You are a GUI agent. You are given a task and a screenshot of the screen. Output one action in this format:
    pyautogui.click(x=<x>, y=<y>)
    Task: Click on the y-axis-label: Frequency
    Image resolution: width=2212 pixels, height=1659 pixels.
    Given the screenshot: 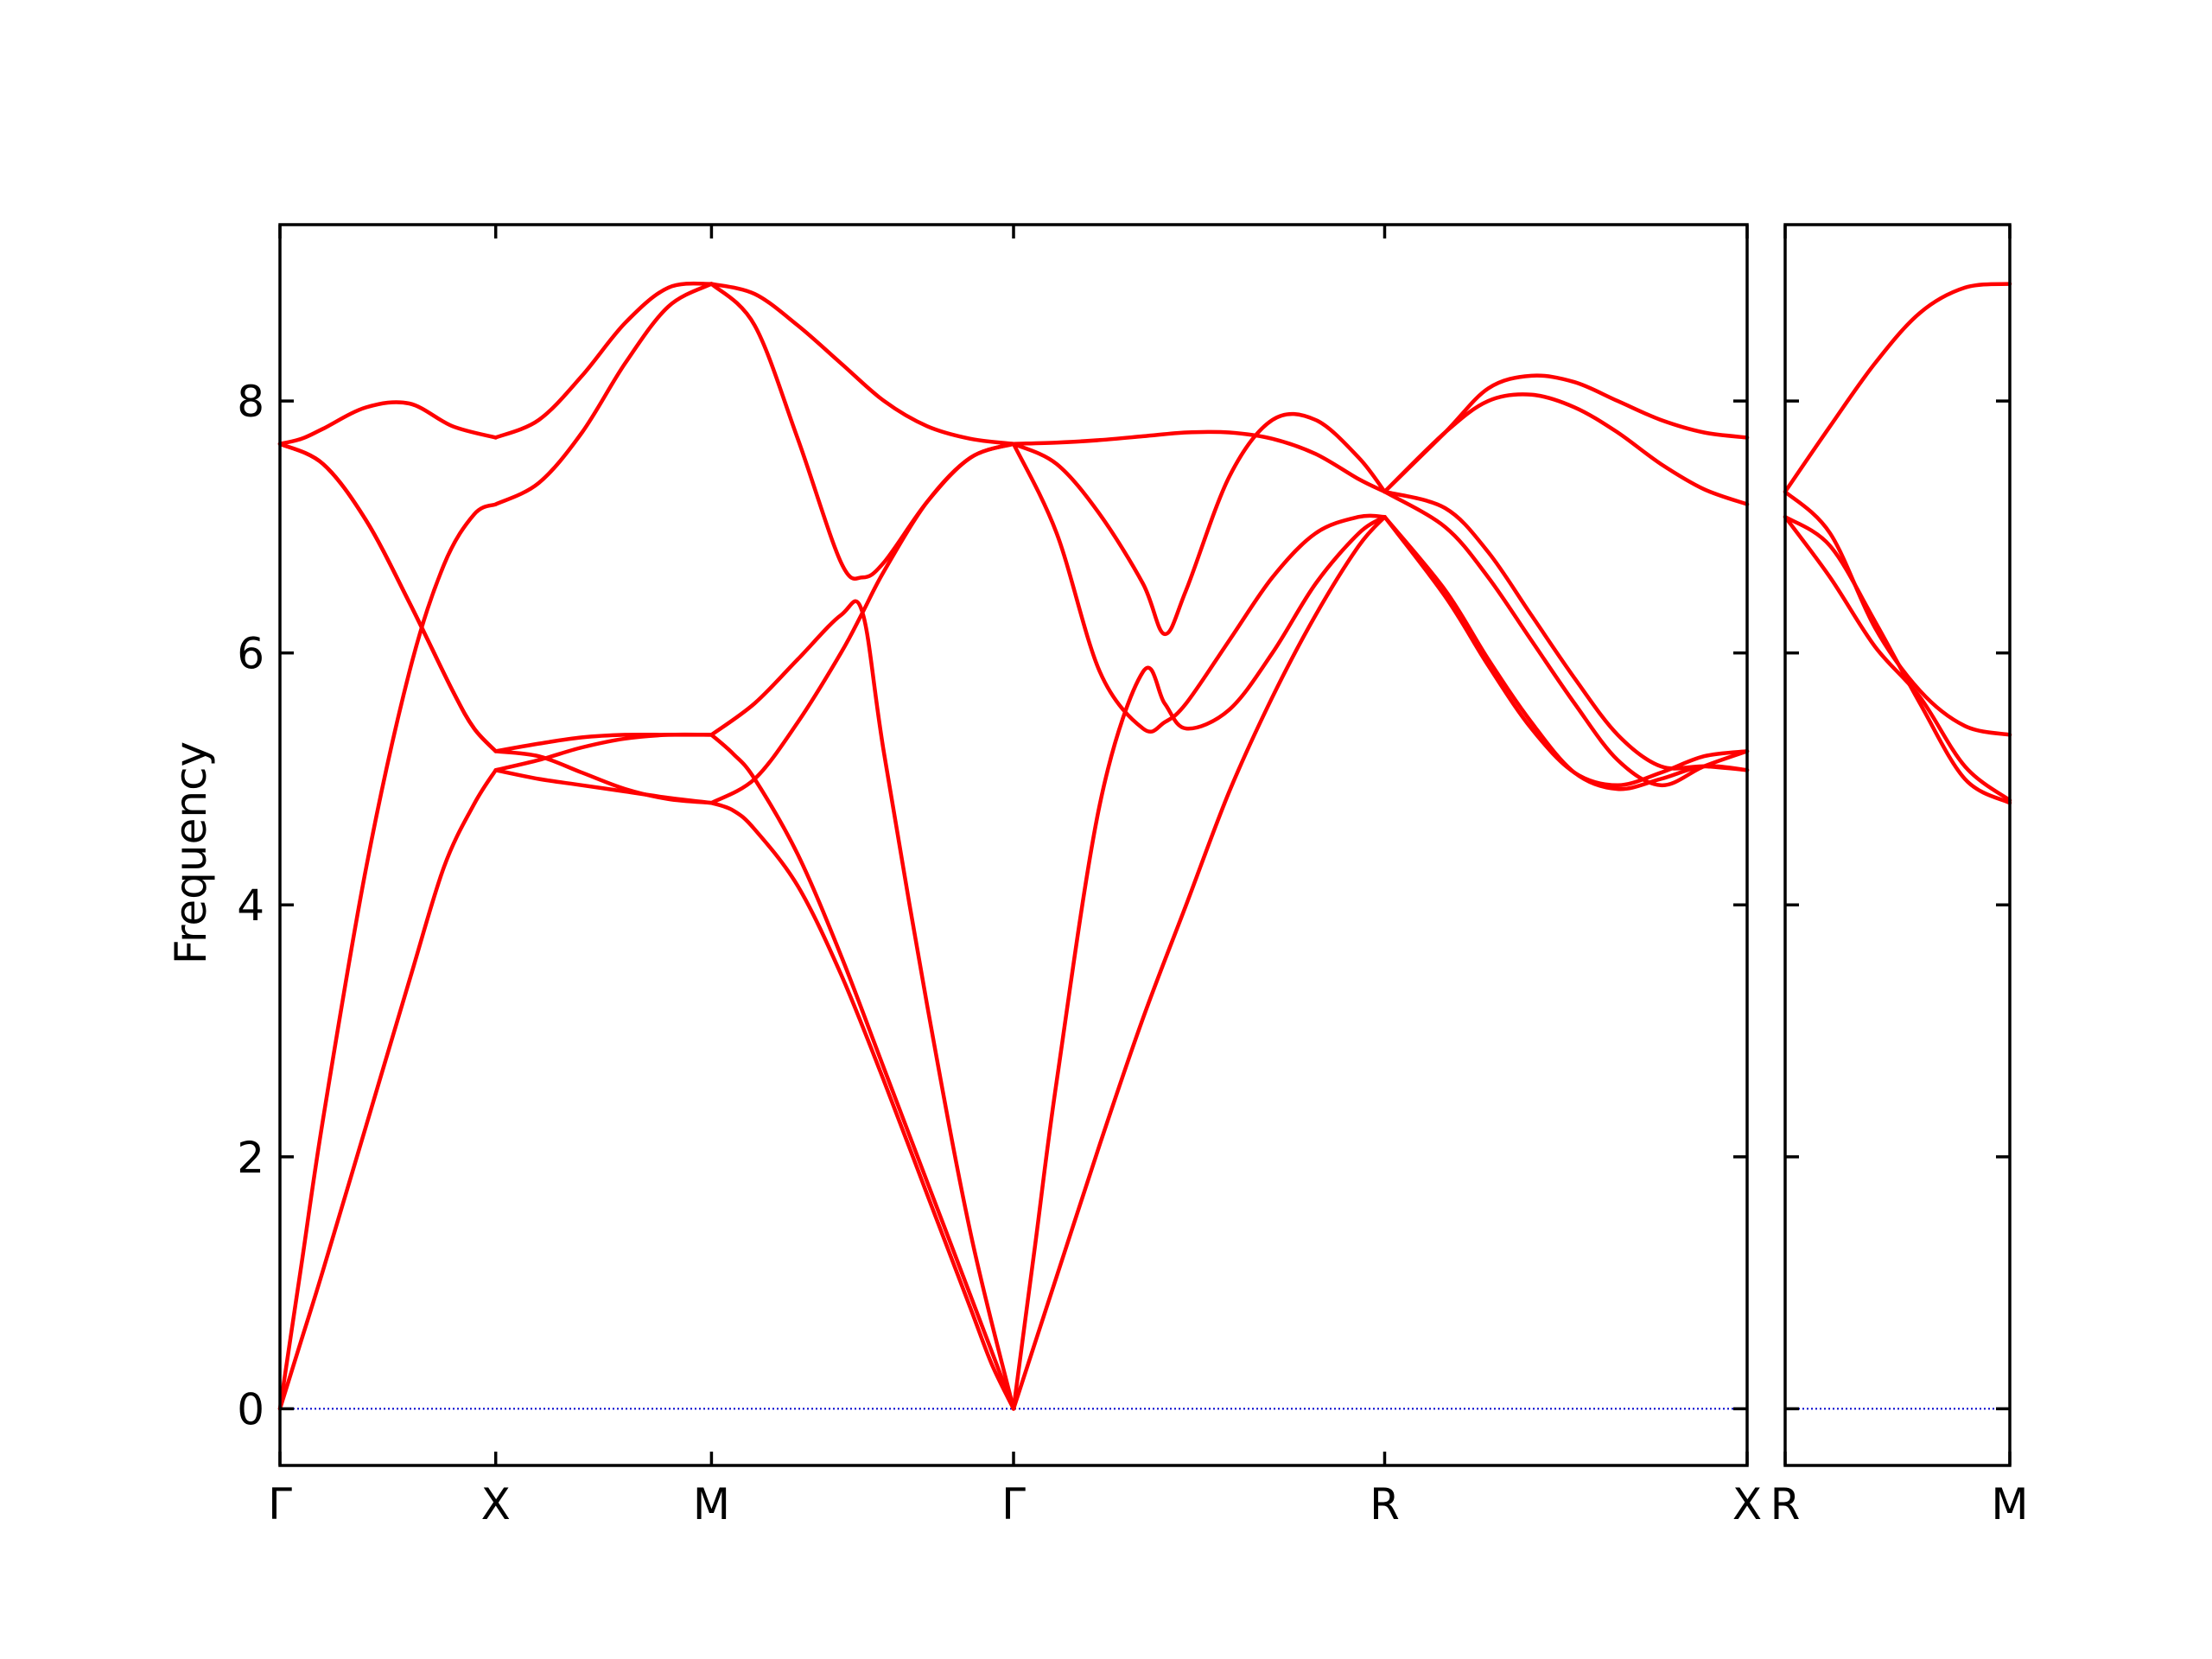 What is the action you would take?
    pyautogui.click(x=191, y=852)
    